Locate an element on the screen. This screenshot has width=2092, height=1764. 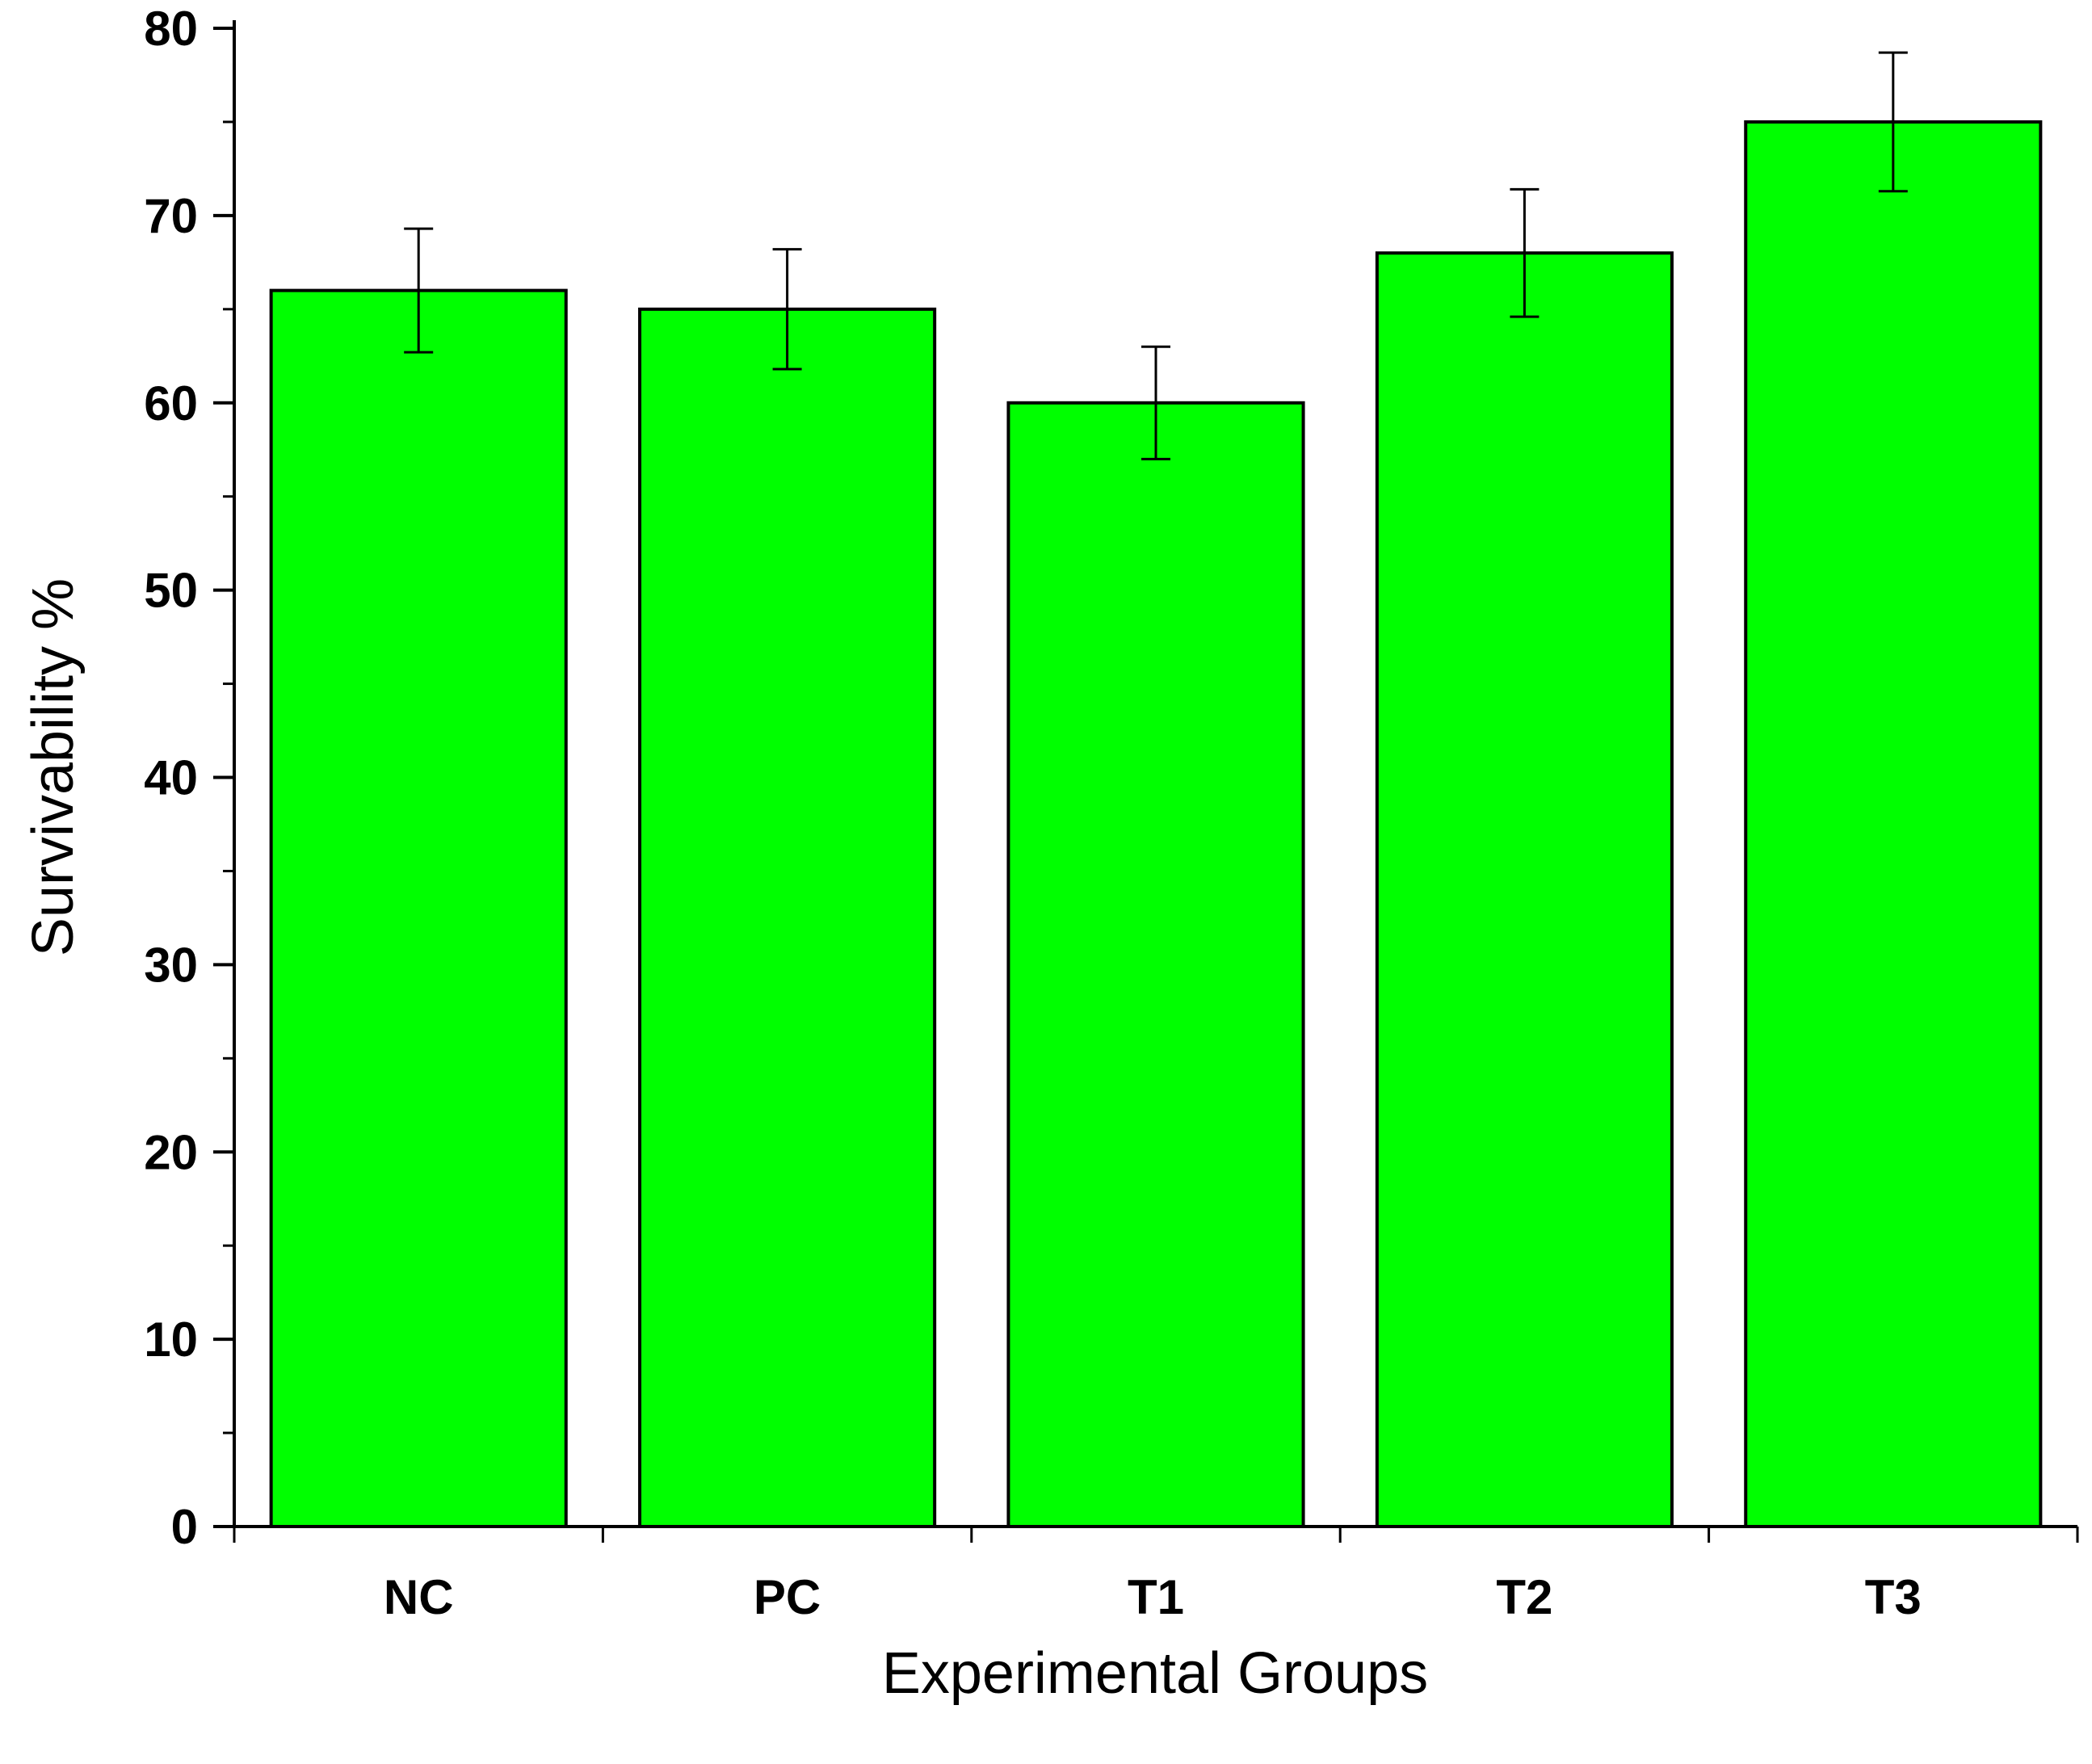
y-tick-label-0: 0 is located at coordinates (185, 1527).